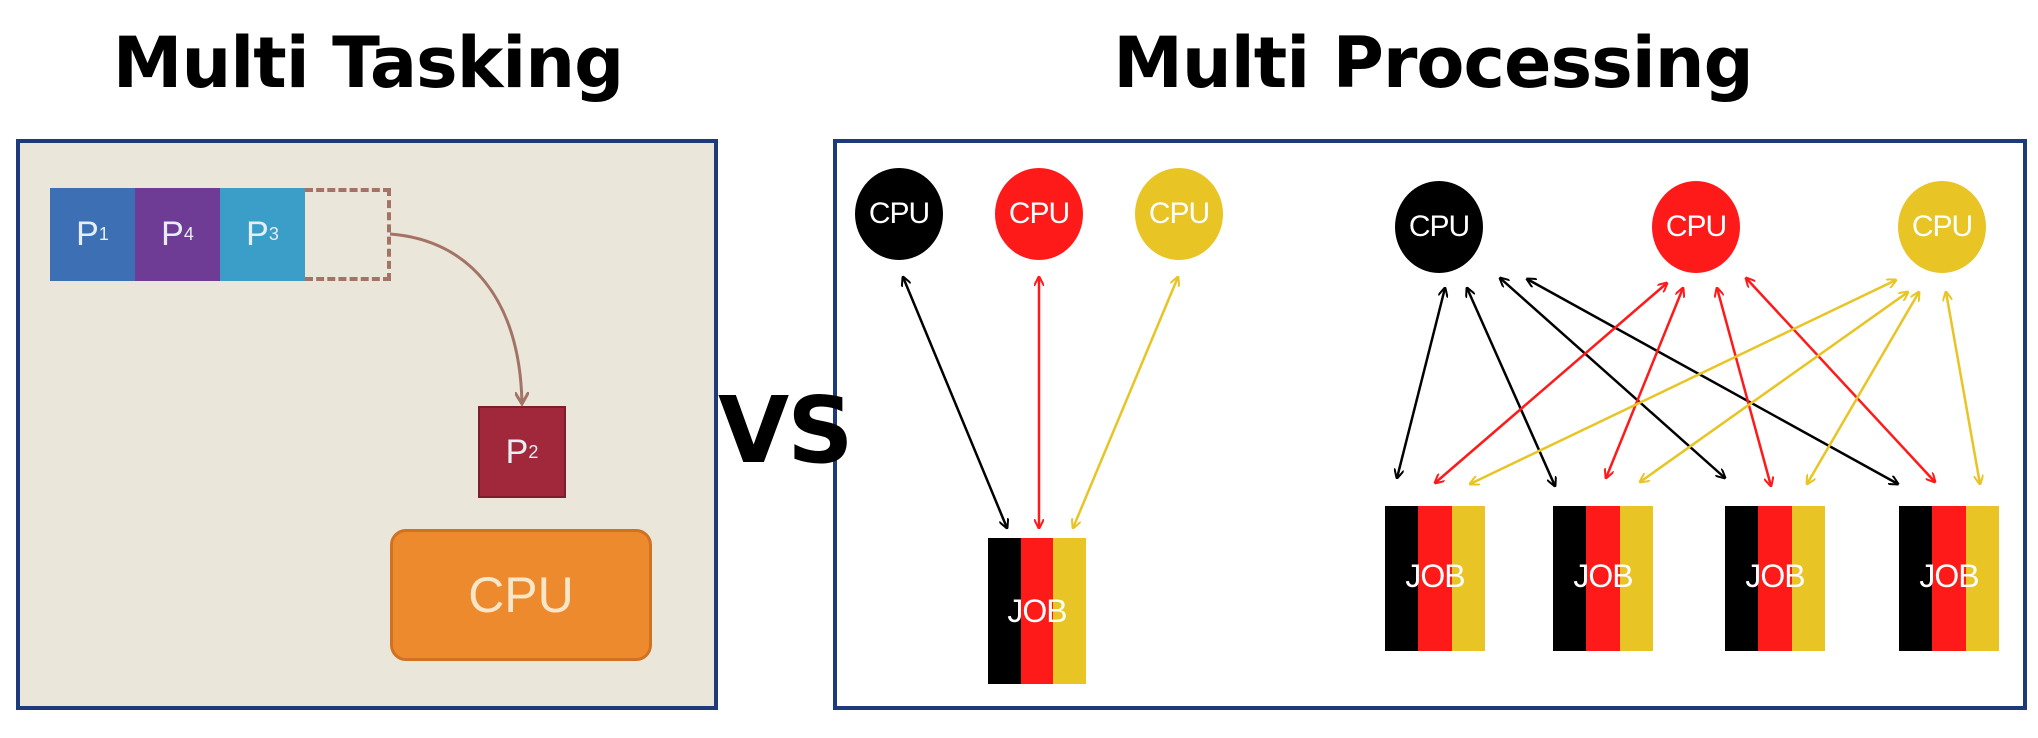 Image resolution: width=2038 pixels, height=738 pixels. What do you see at coordinates (785, 430) in the screenshot?
I see `vs-label: VS` at bounding box center [785, 430].